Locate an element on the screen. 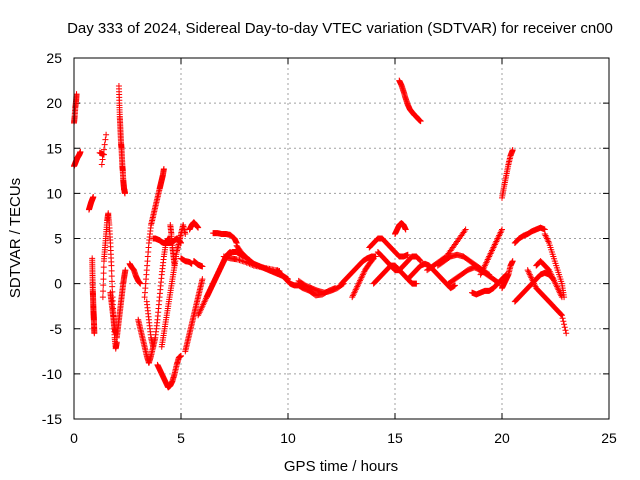 Image resolution: width=640 pixels, height=480 pixels. x-tick-label: 0 is located at coordinates (74, 438).